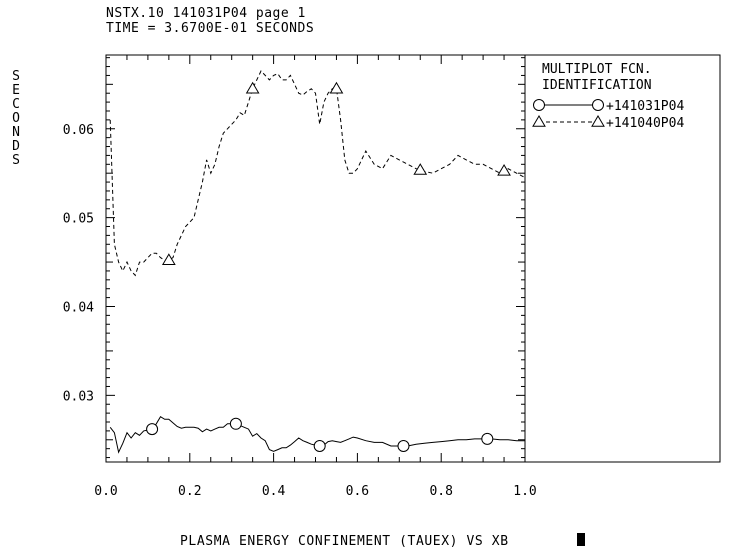 Image resolution: width=730 pixels, height=552 pixels. Describe the element at coordinates (645, 106) in the screenshot. I see `legend-label-1: +141031P04` at that location.